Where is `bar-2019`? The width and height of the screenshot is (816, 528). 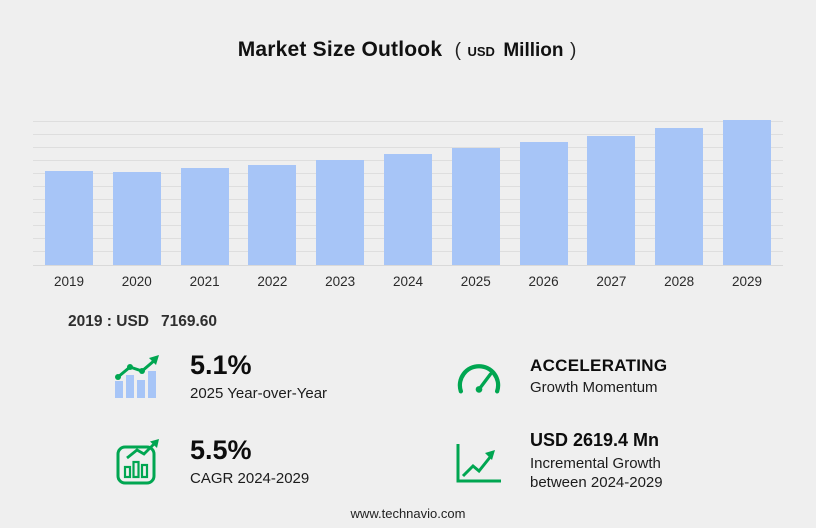 bar-2019 is located at coordinates (69, 218).